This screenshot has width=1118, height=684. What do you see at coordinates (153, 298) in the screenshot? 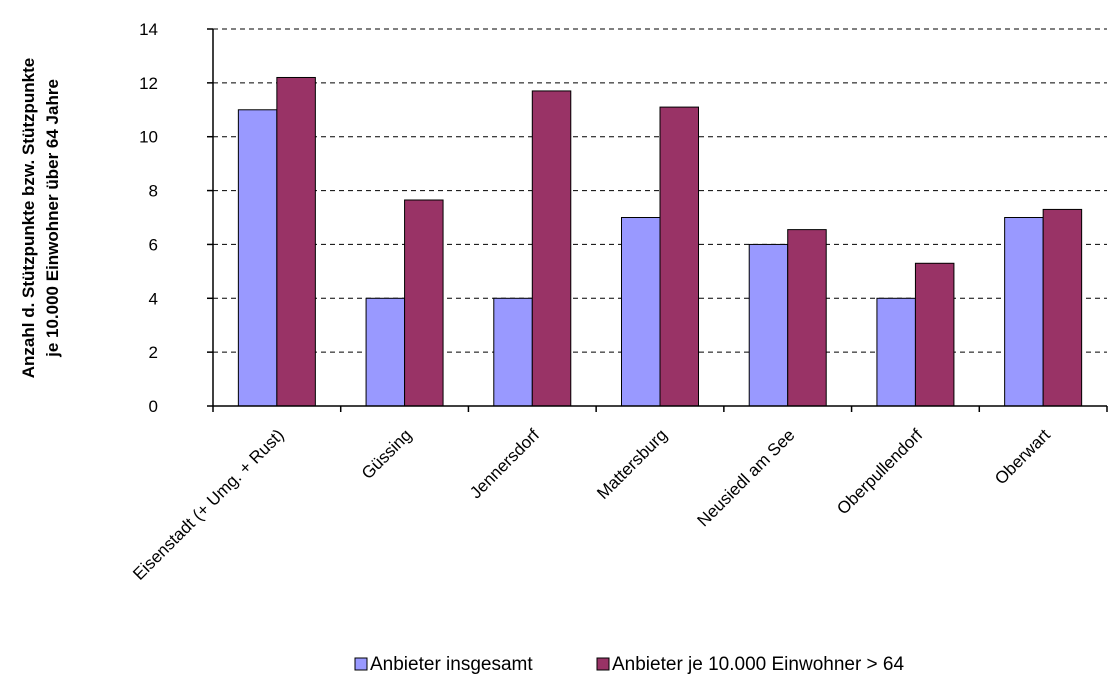
I see `y-tick-label: 4` at bounding box center [153, 298].